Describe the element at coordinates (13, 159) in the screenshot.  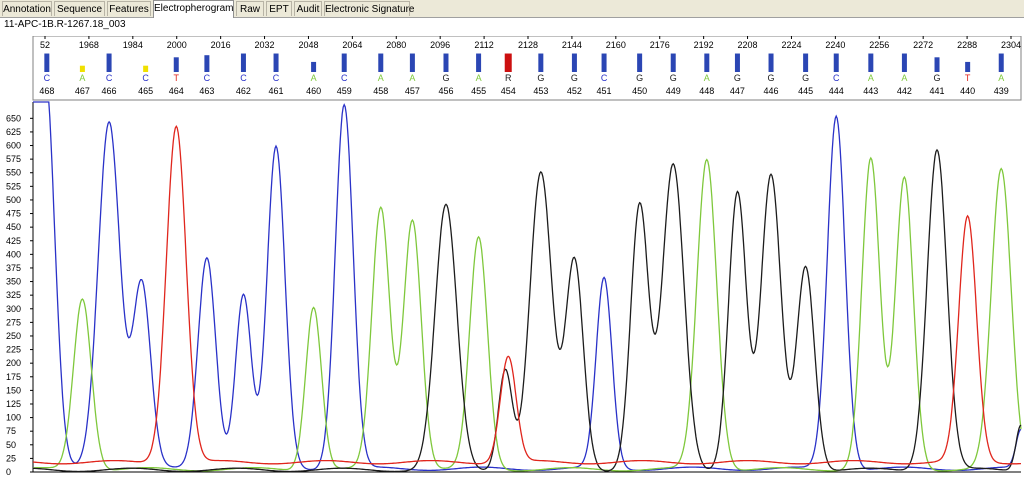
I see `y-tick-label: 575` at that location.